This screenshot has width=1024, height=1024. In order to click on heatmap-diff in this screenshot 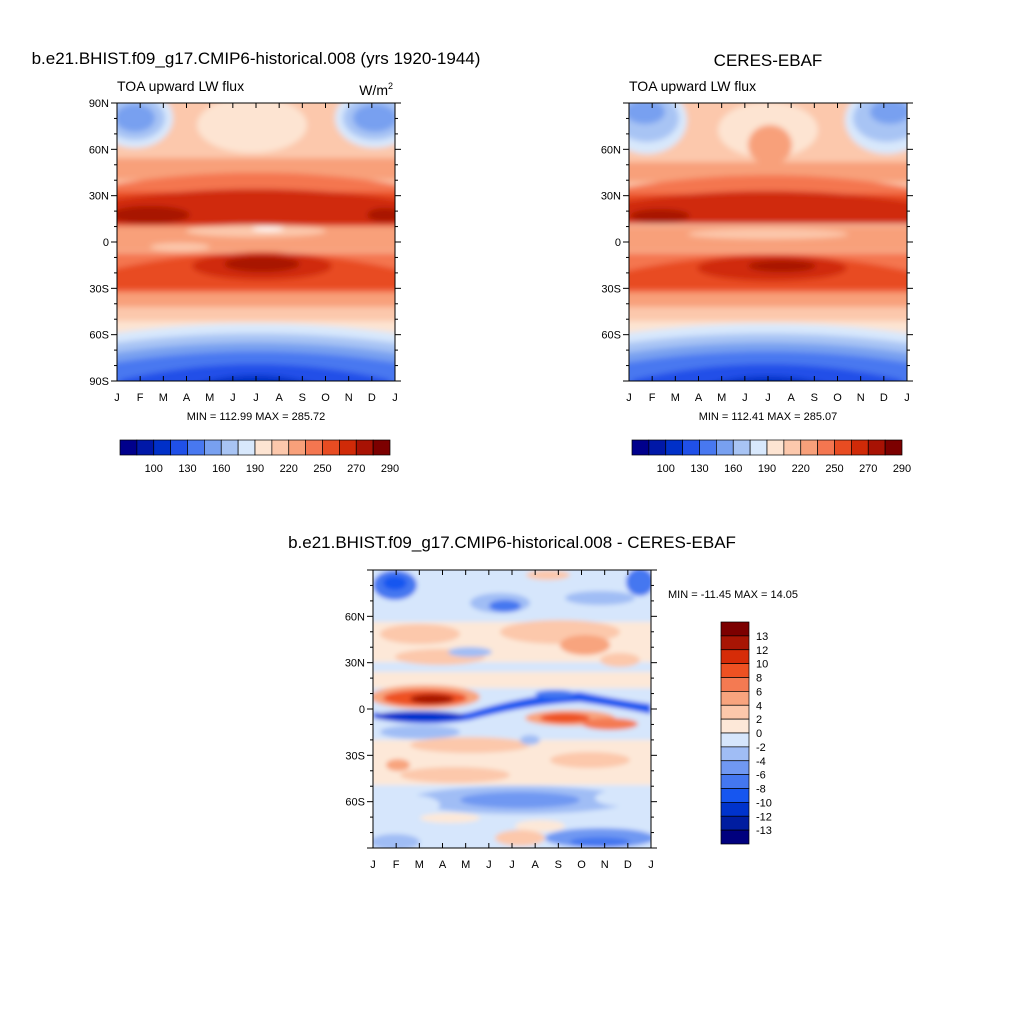, I will do `click(512, 709)`.